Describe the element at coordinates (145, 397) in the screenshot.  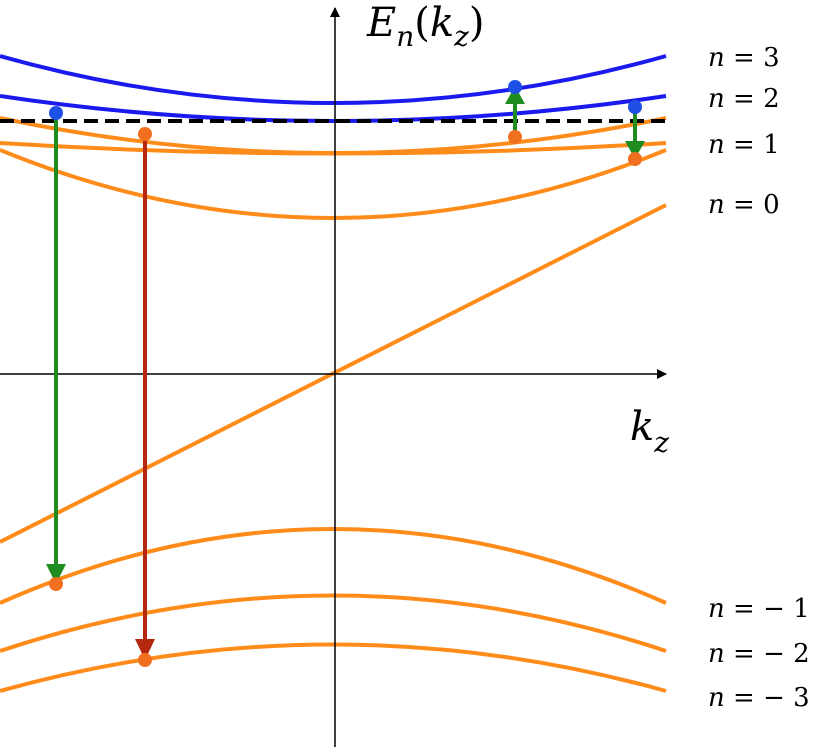
I see `red-arrows` at that location.